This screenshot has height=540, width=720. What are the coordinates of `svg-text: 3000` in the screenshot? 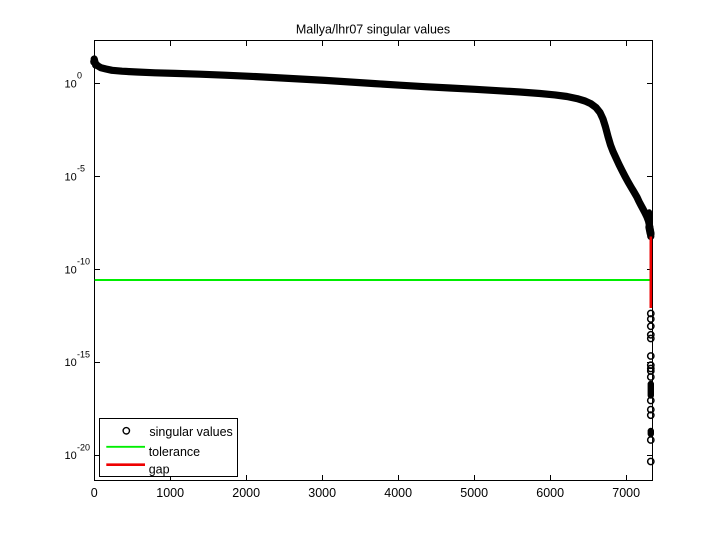 It's located at (322, 493).